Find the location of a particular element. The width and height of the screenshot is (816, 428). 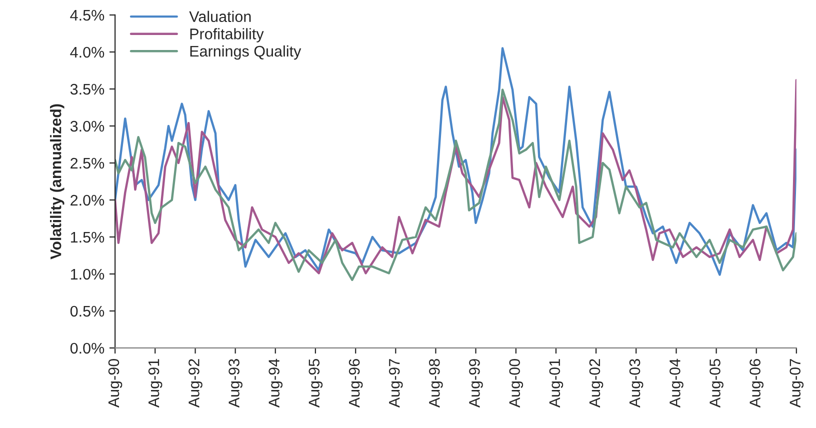

y-tick-label: 2.5% is located at coordinates (87, 163).